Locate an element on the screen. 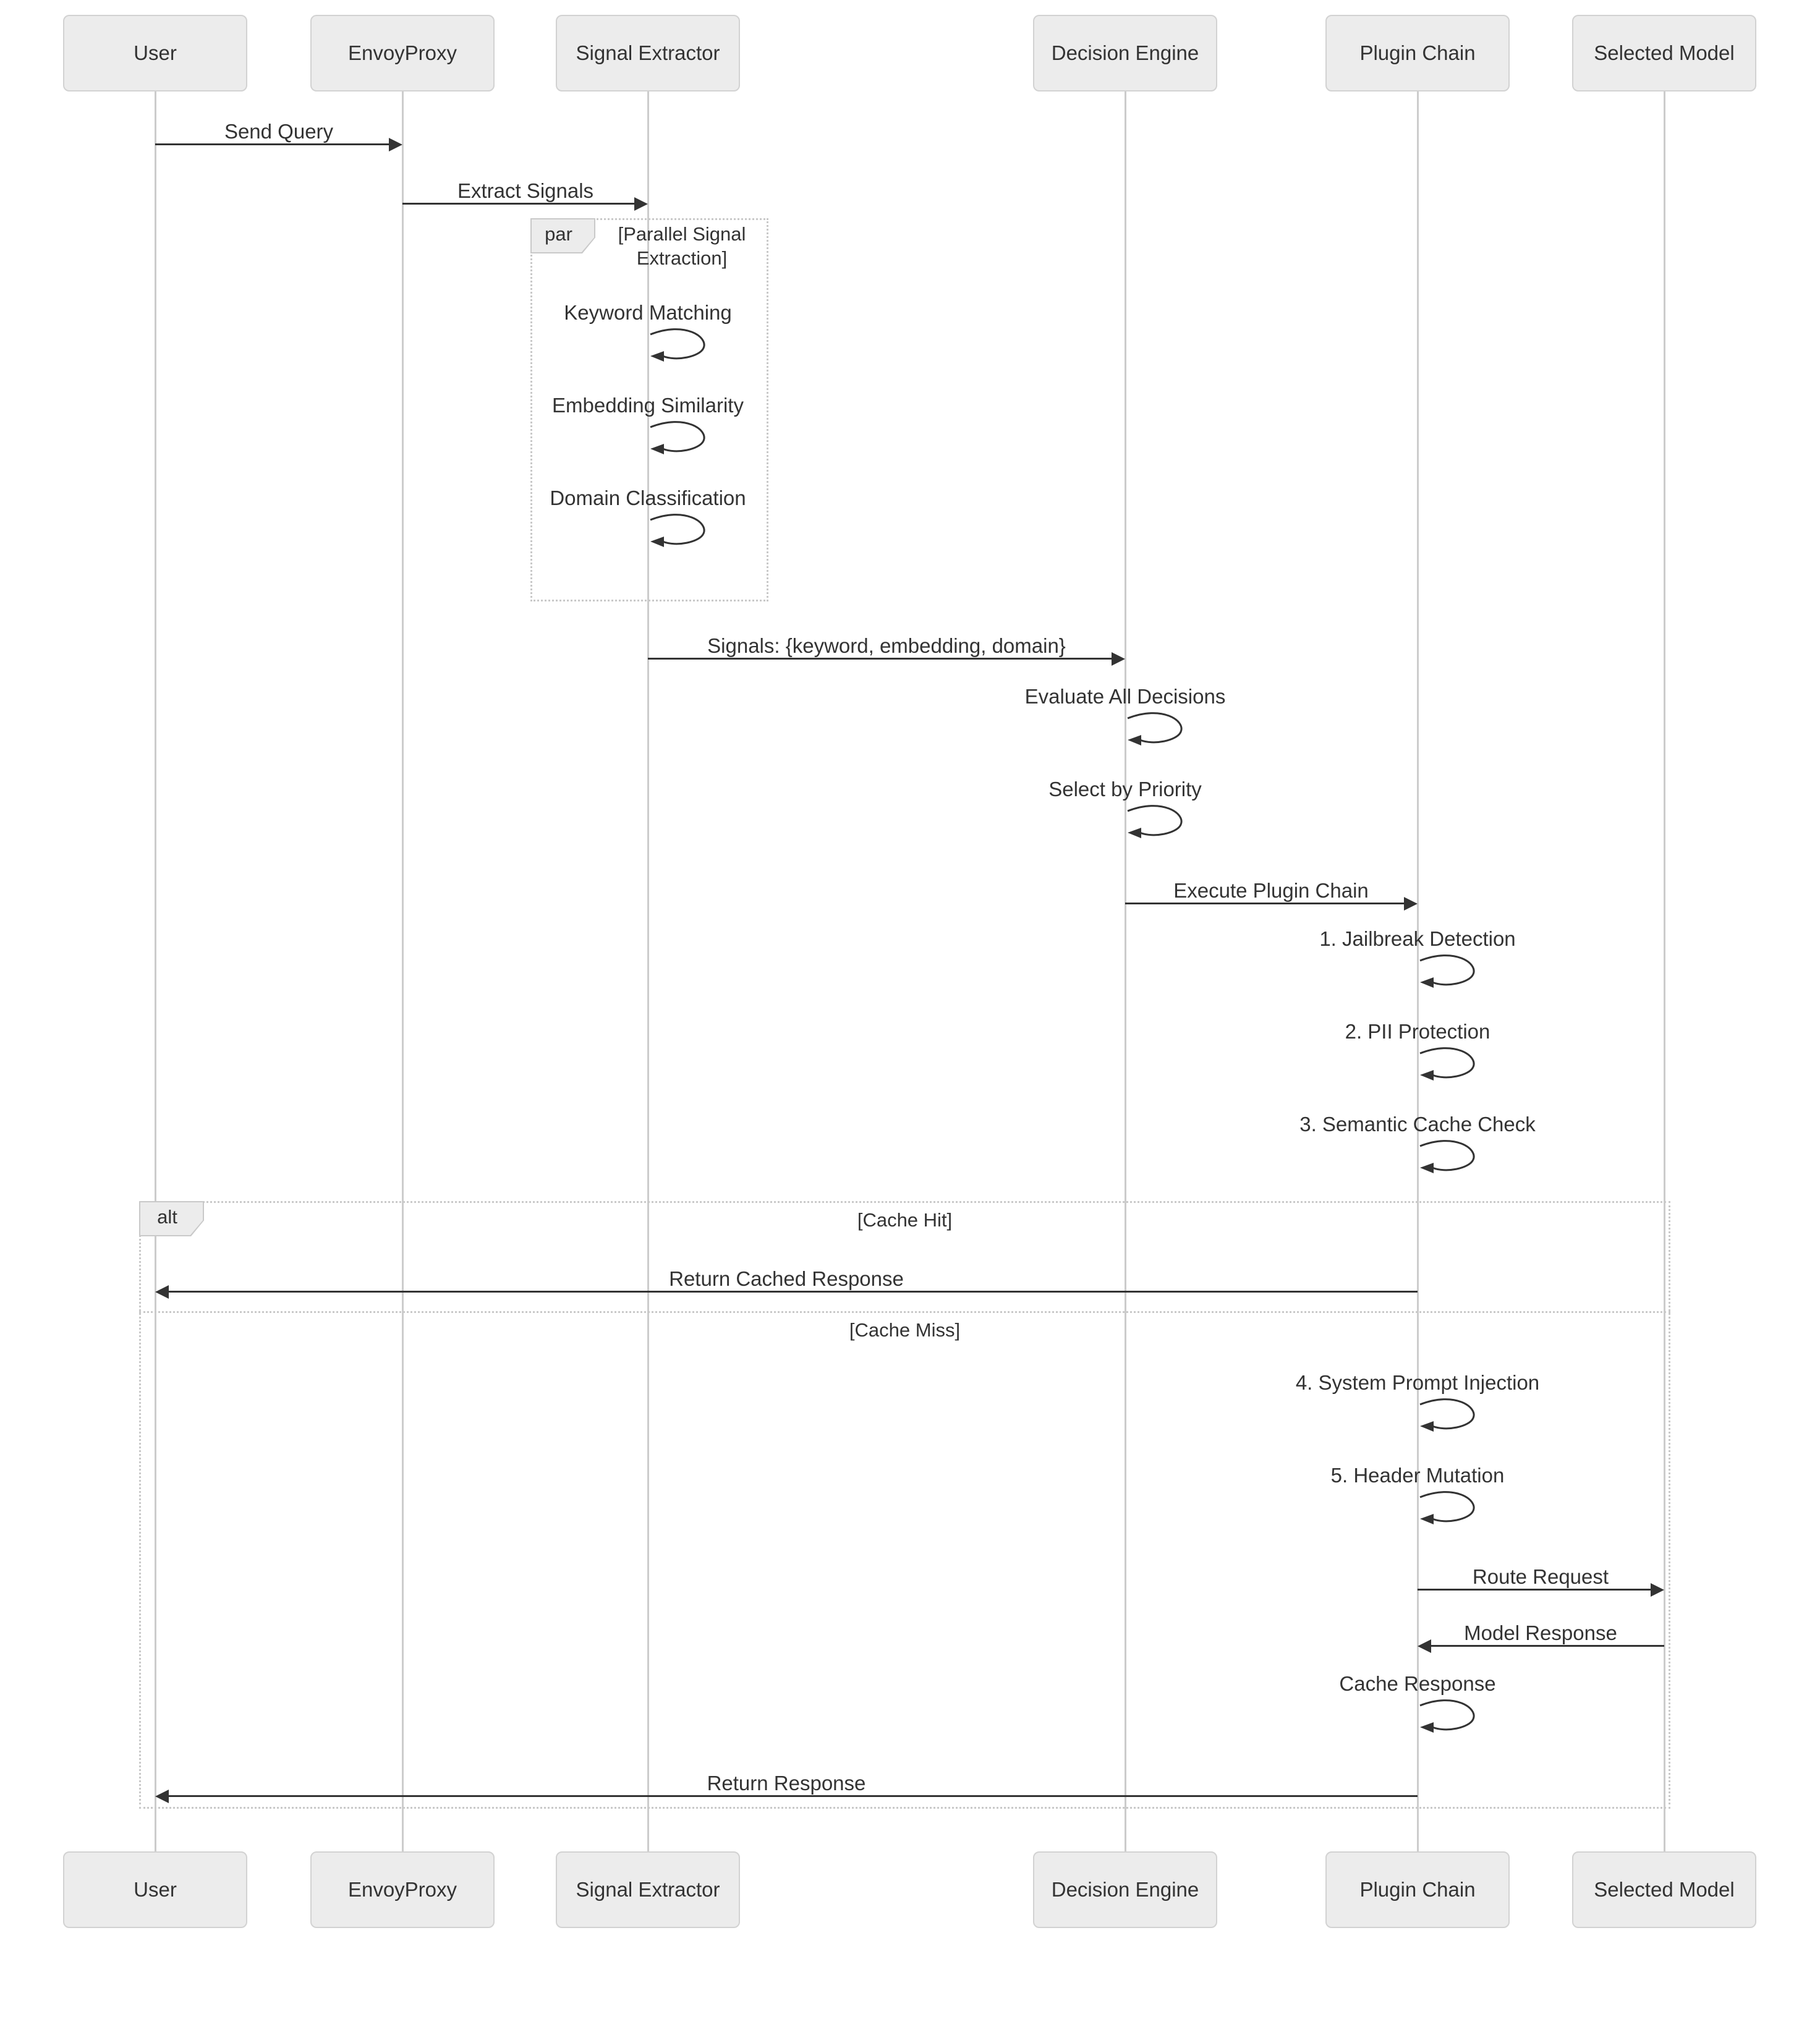 Image resolution: width=1820 pixels, height=2035 pixels. self-message-jailbreak-detection-label: 1. Jailbreak Detection is located at coordinates (1418, 938).